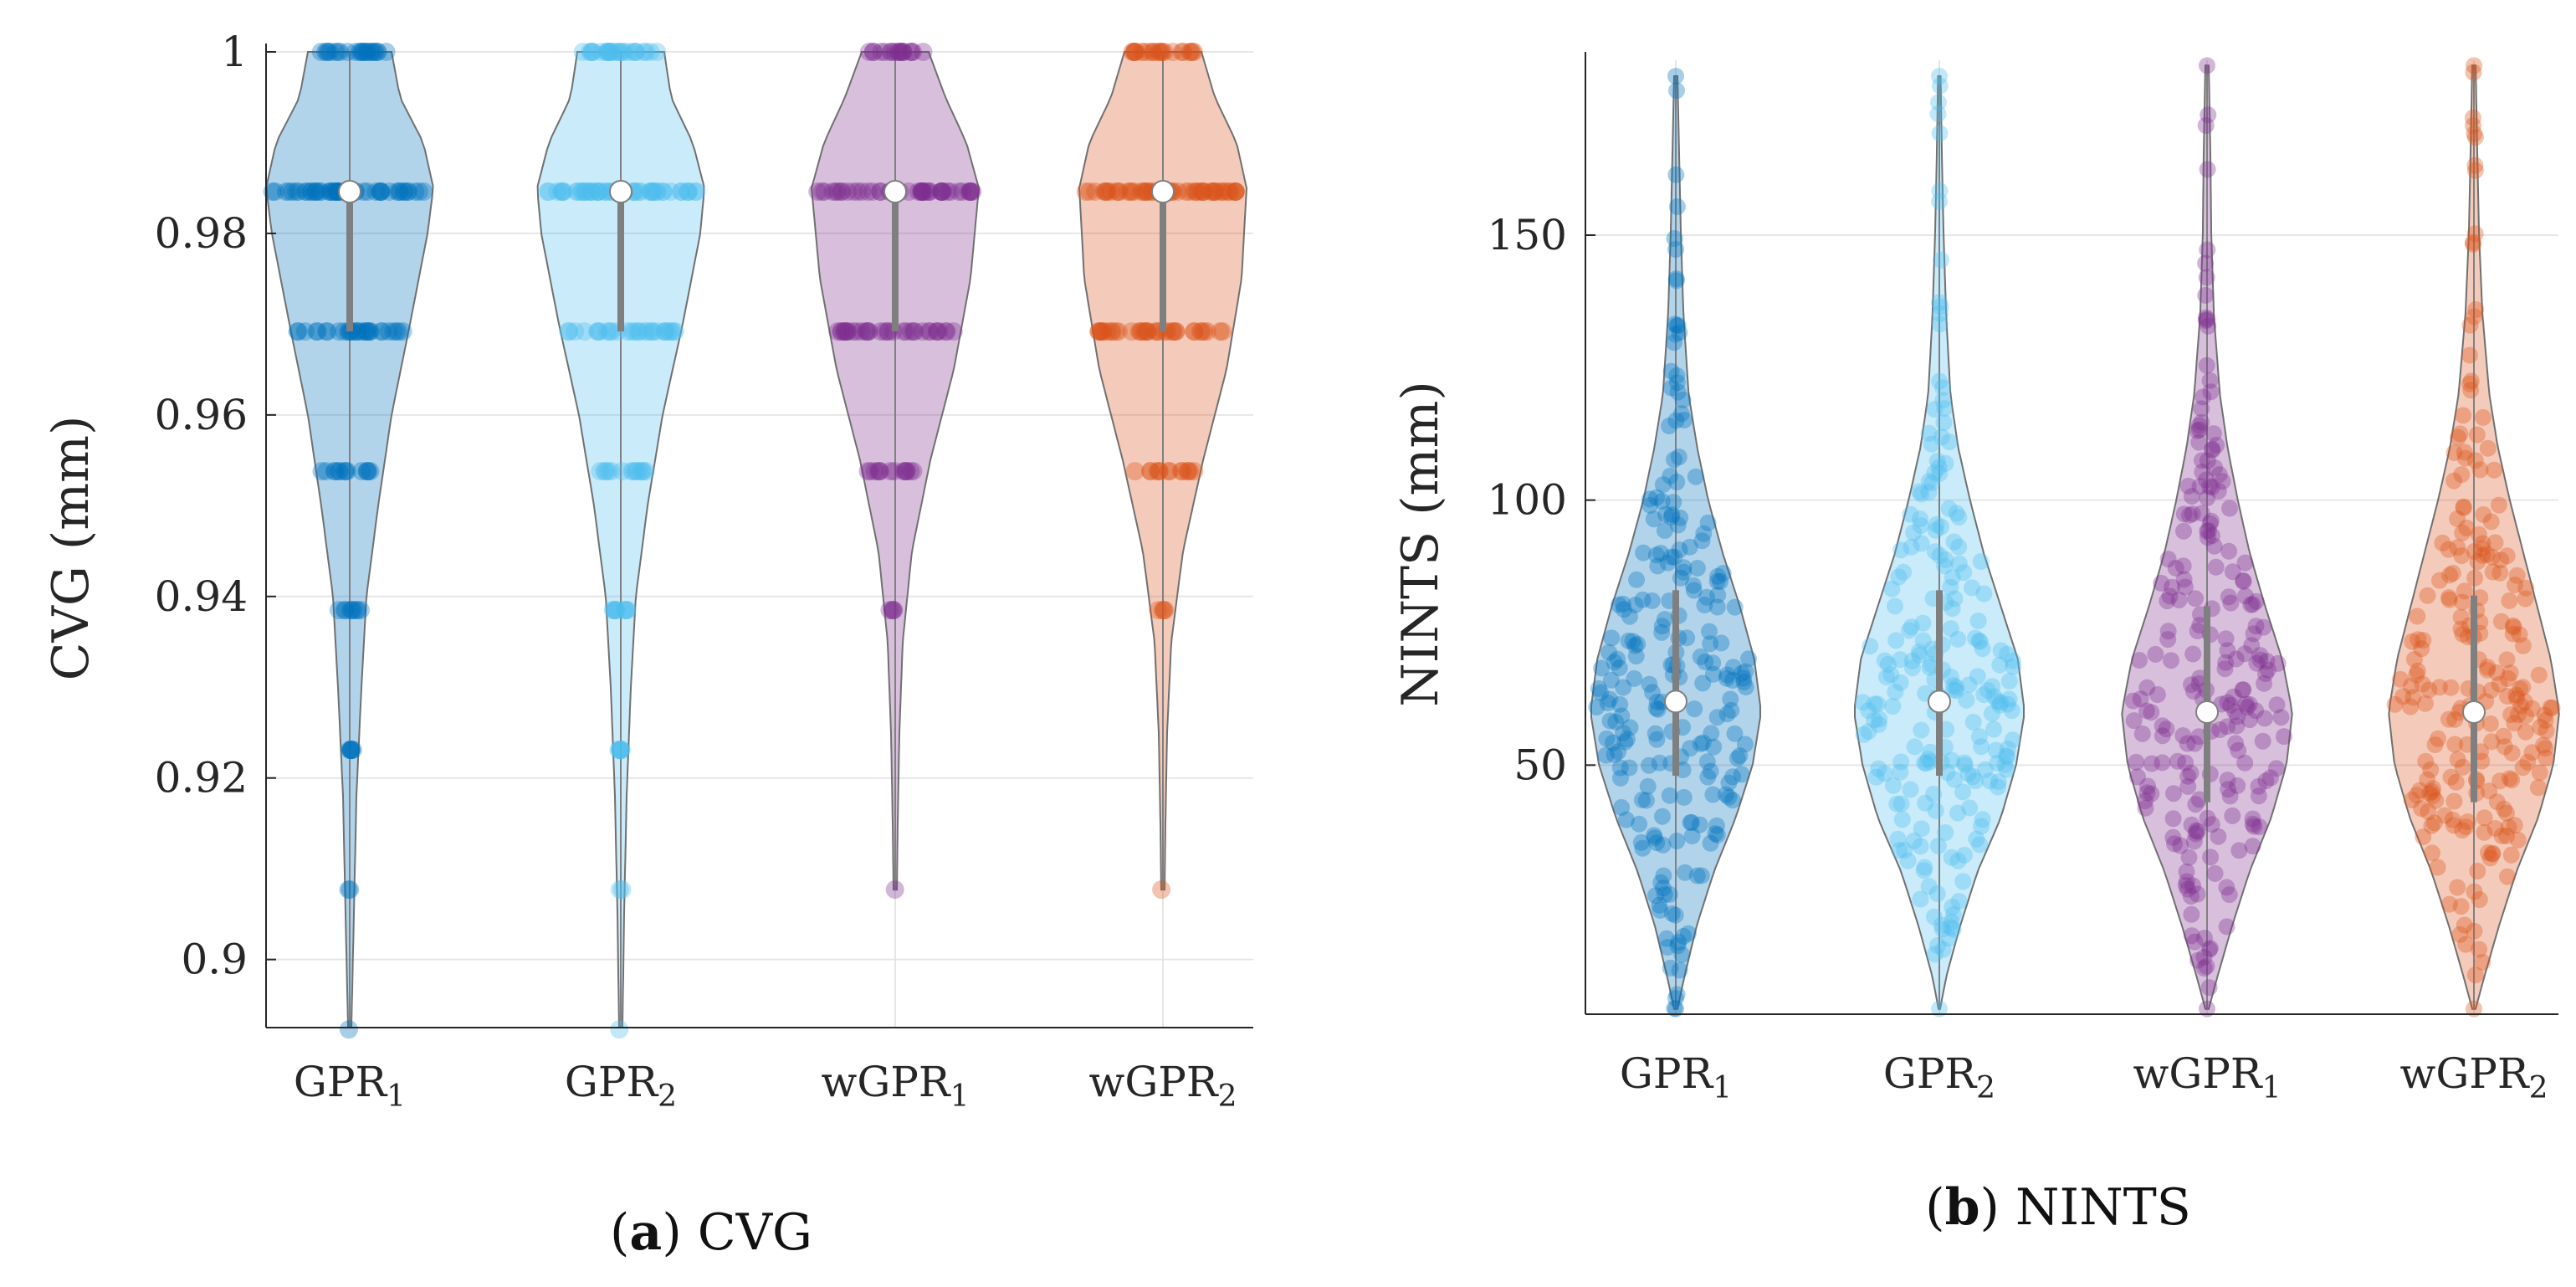 Image resolution: width=2576 pixels, height=1287 pixels. Describe the element at coordinates (2208, 1077) in the screenshot. I see `x-tick-label: wGPR1` at that location.